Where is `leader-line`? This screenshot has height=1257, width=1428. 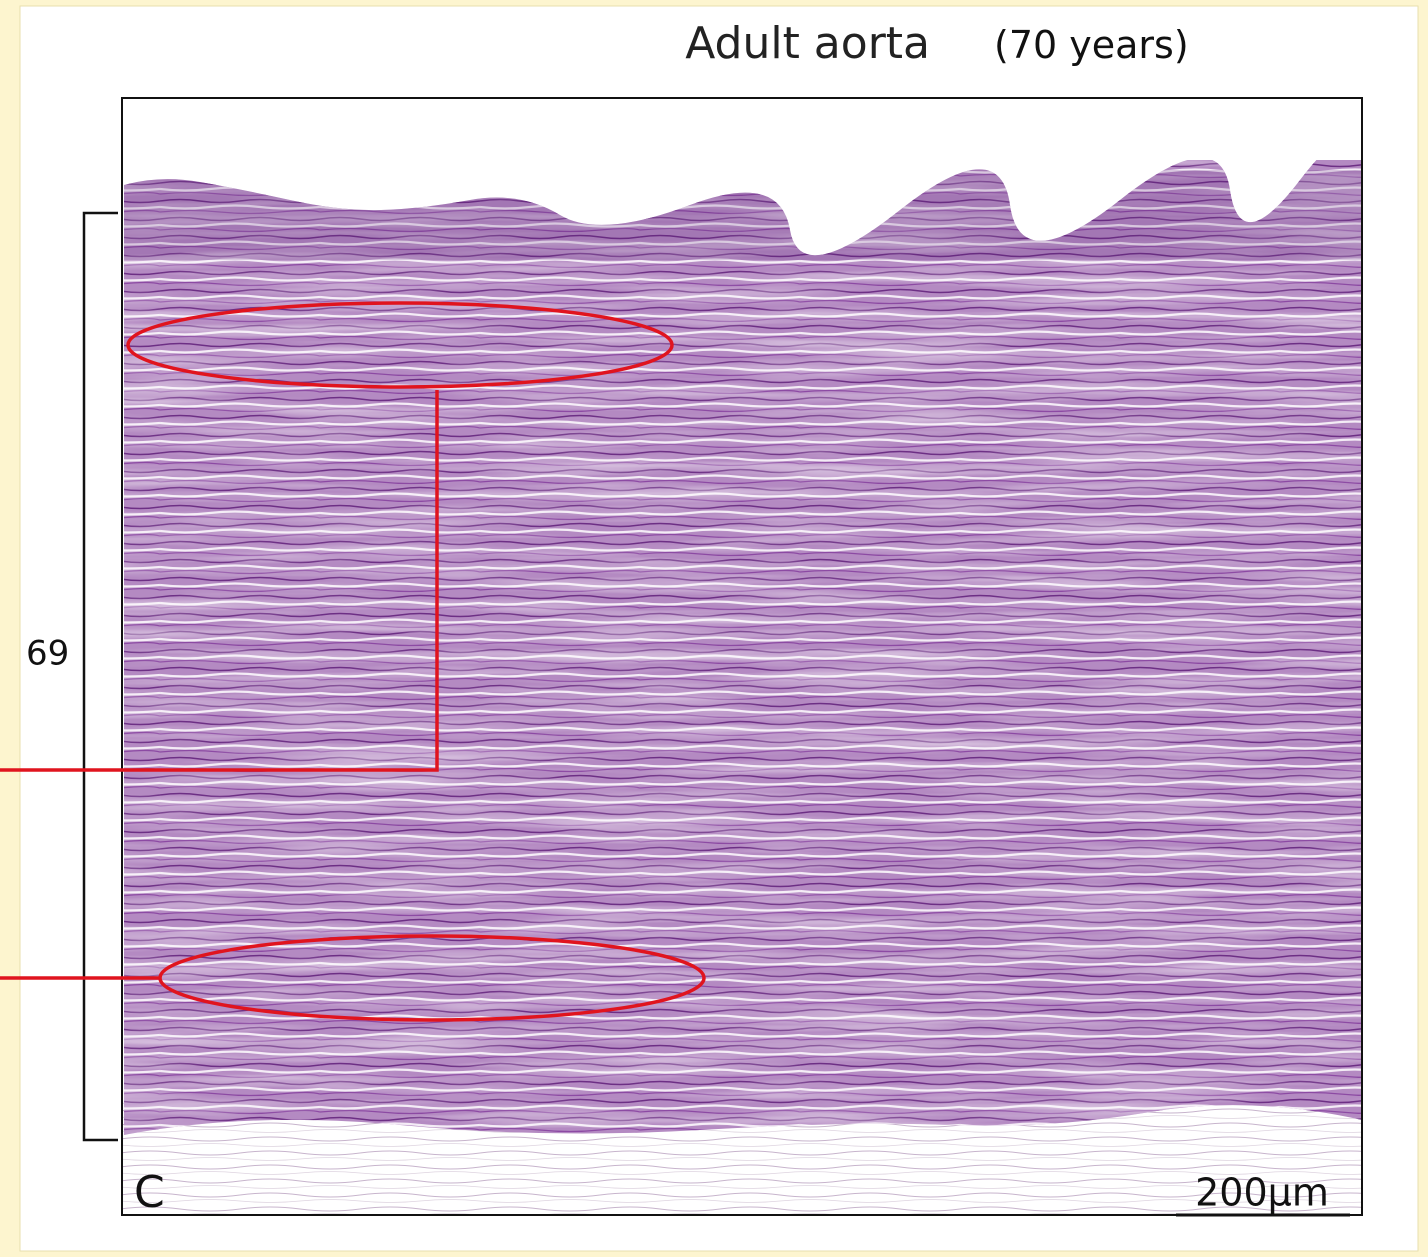
leader-line is located at coordinates (219, 581).